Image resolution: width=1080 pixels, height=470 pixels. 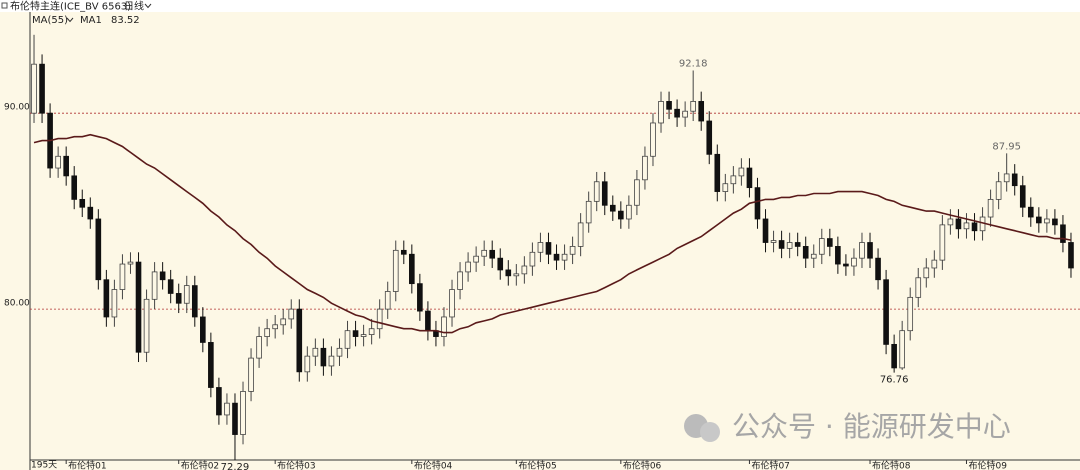 I want to click on x-tick-label: 布伦特01, so click(x=87, y=465).